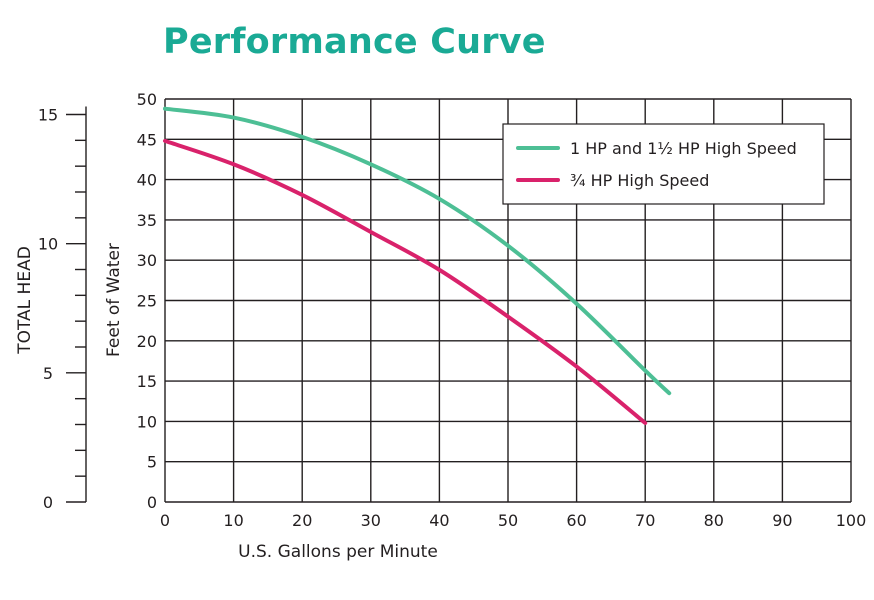 The width and height of the screenshot is (874, 600). Describe the element at coordinates (576, 520) in the screenshot. I see `x-tick-label: 60` at that location.